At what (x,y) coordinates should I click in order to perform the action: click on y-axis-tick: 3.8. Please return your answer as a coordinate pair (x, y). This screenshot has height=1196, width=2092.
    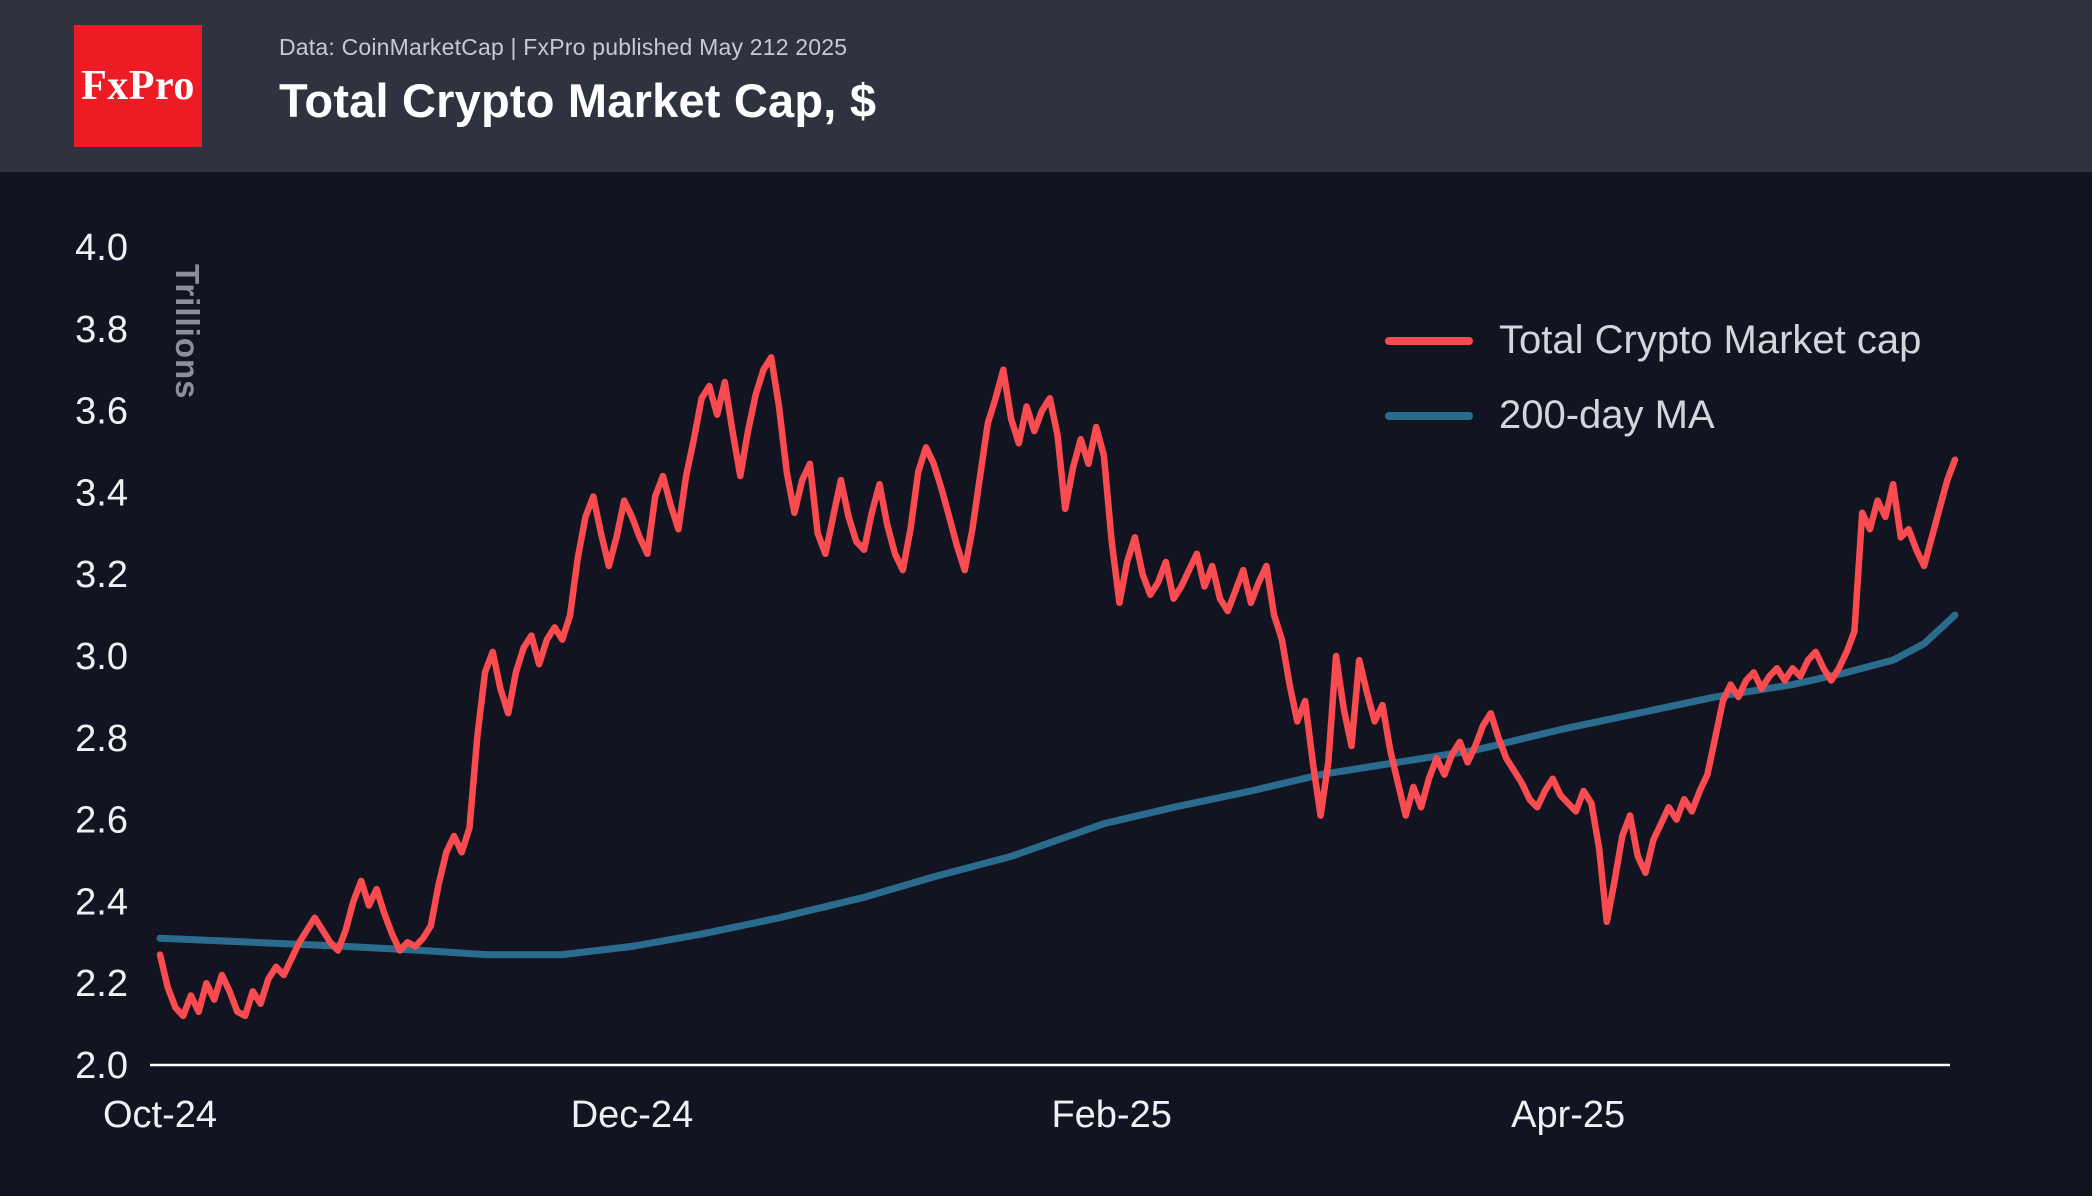
    Looking at the image, I should click on (101, 330).